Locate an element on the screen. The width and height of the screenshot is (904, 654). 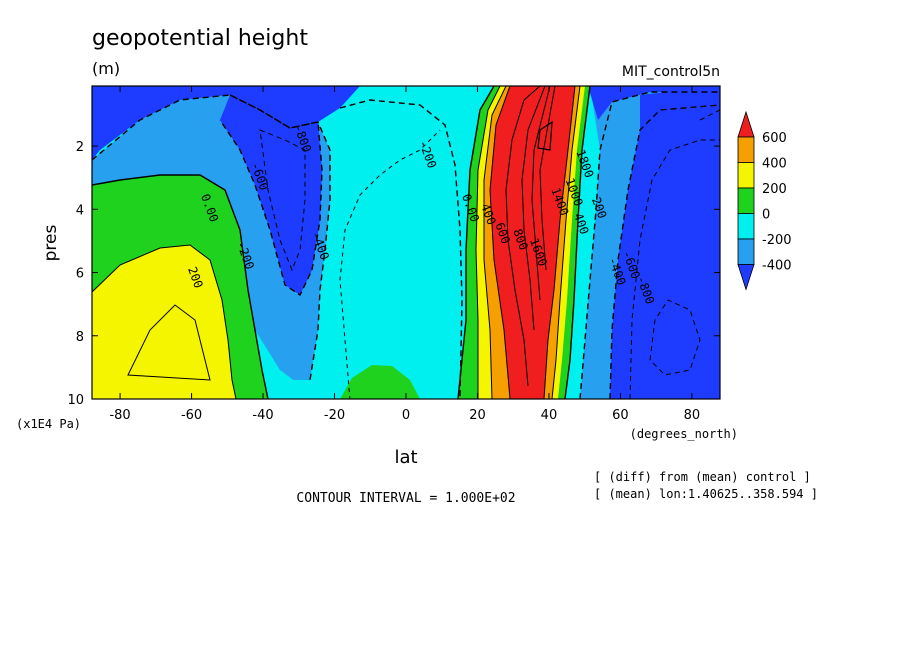
x-tick-label: 40 is located at coordinates (549, 415).